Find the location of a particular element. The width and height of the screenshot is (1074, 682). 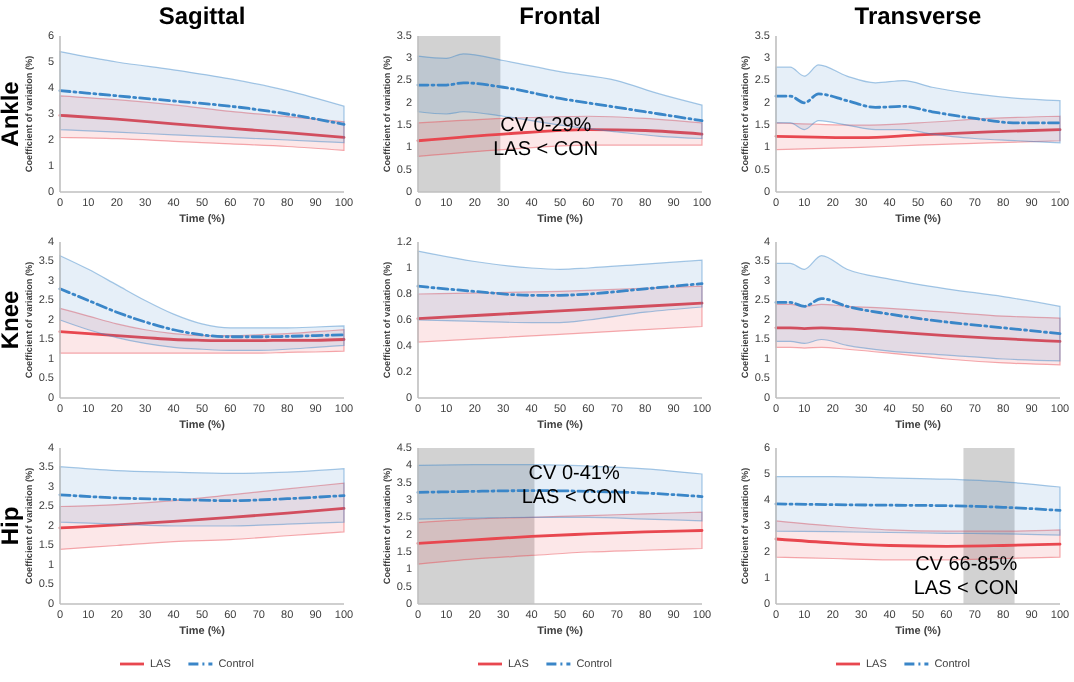

text: Hip is located at coordinates (12, 526).